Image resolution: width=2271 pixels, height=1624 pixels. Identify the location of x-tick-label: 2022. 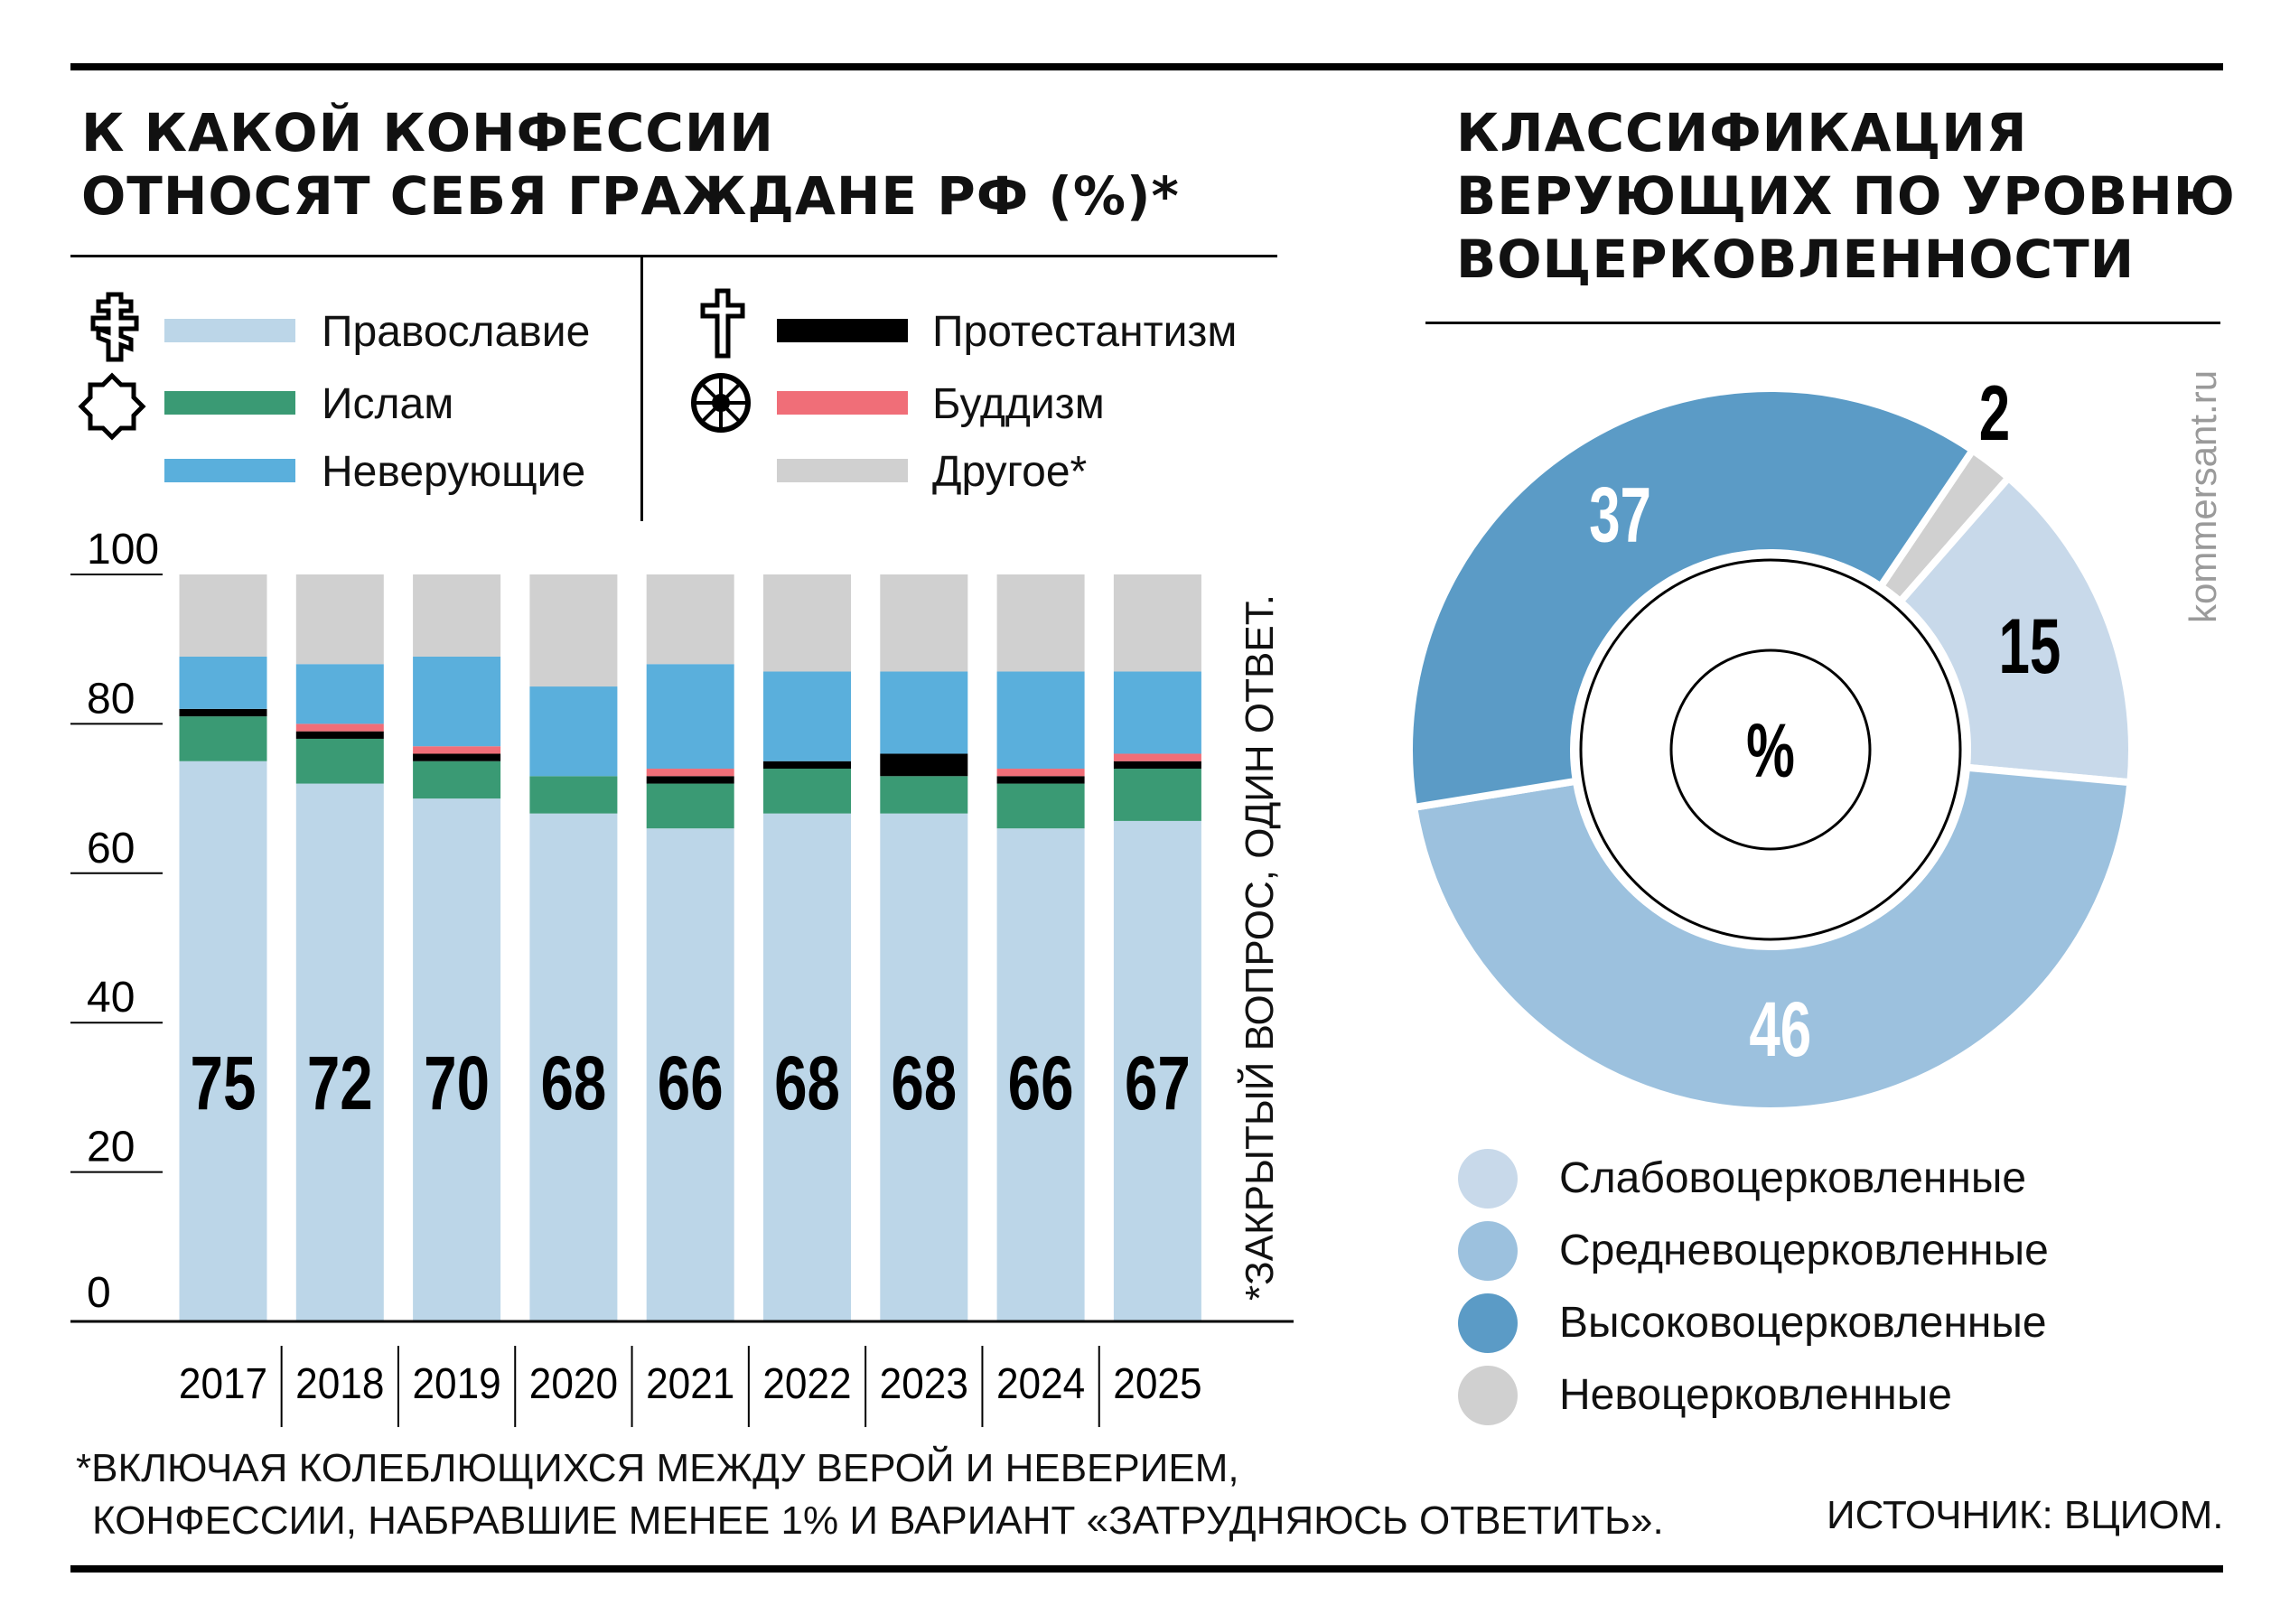
(806, 1382).